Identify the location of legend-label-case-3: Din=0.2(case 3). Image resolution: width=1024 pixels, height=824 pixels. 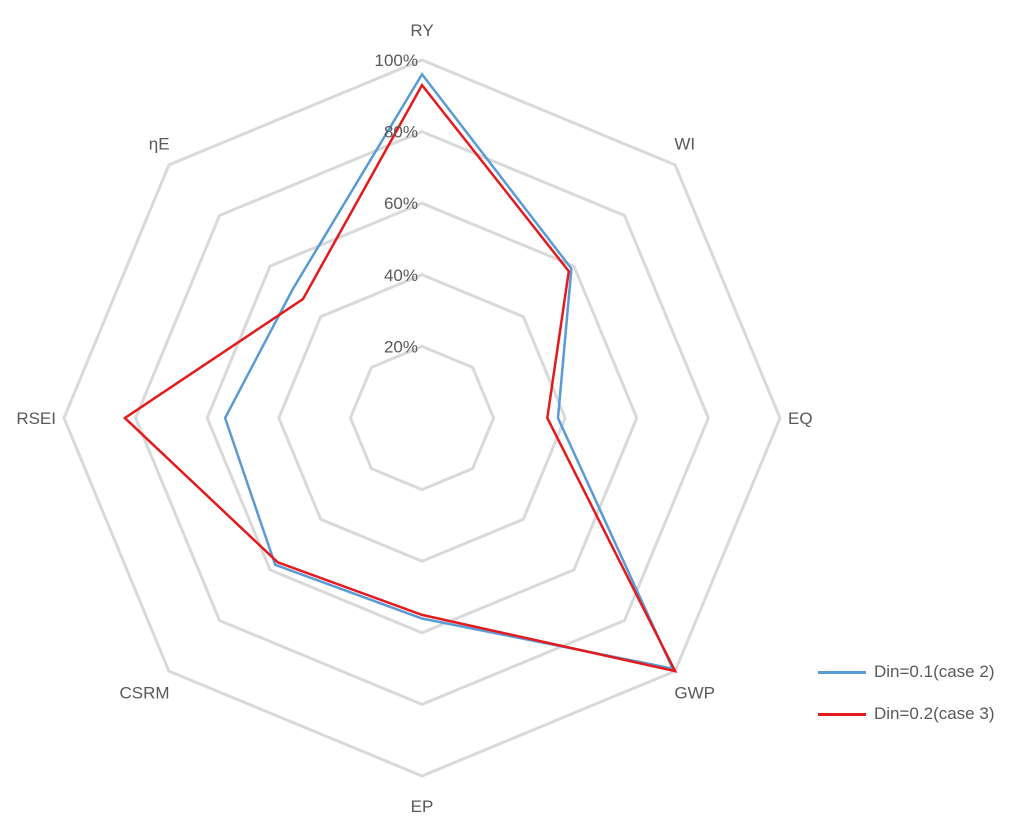
(934, 713).